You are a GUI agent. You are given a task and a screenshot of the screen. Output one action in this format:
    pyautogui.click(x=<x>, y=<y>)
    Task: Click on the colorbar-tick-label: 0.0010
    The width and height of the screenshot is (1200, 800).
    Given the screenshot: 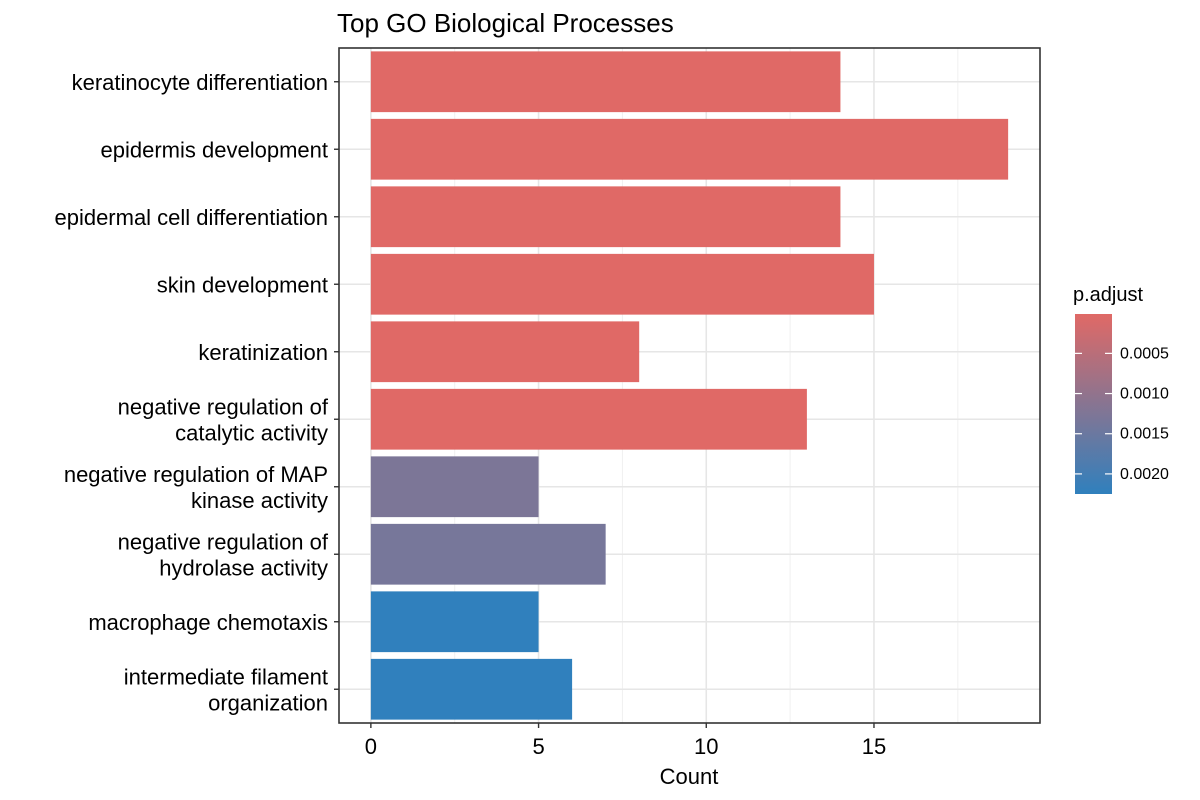 What is the action you would take?
    pyautogui.click(x=1144, y=394)
    